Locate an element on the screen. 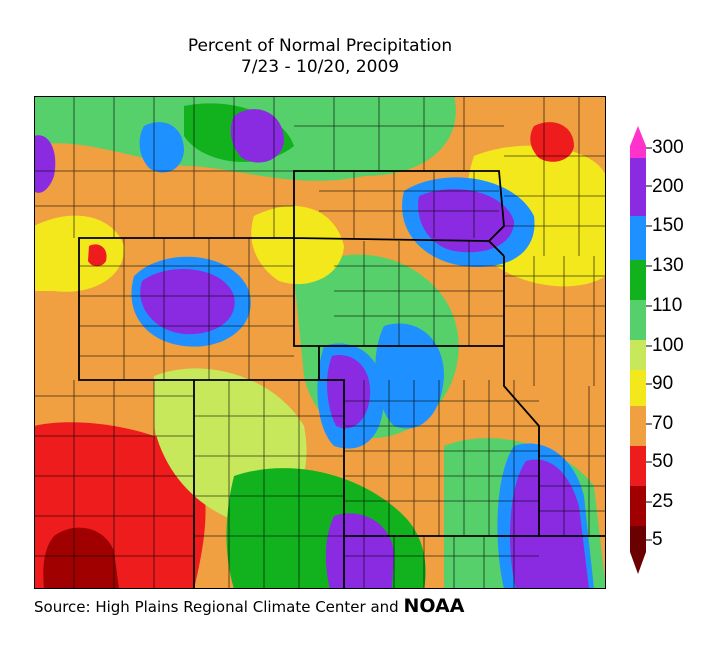 This screenshot has width=720, height=648. legend-arrow-top is located at coordinates (638, 136).